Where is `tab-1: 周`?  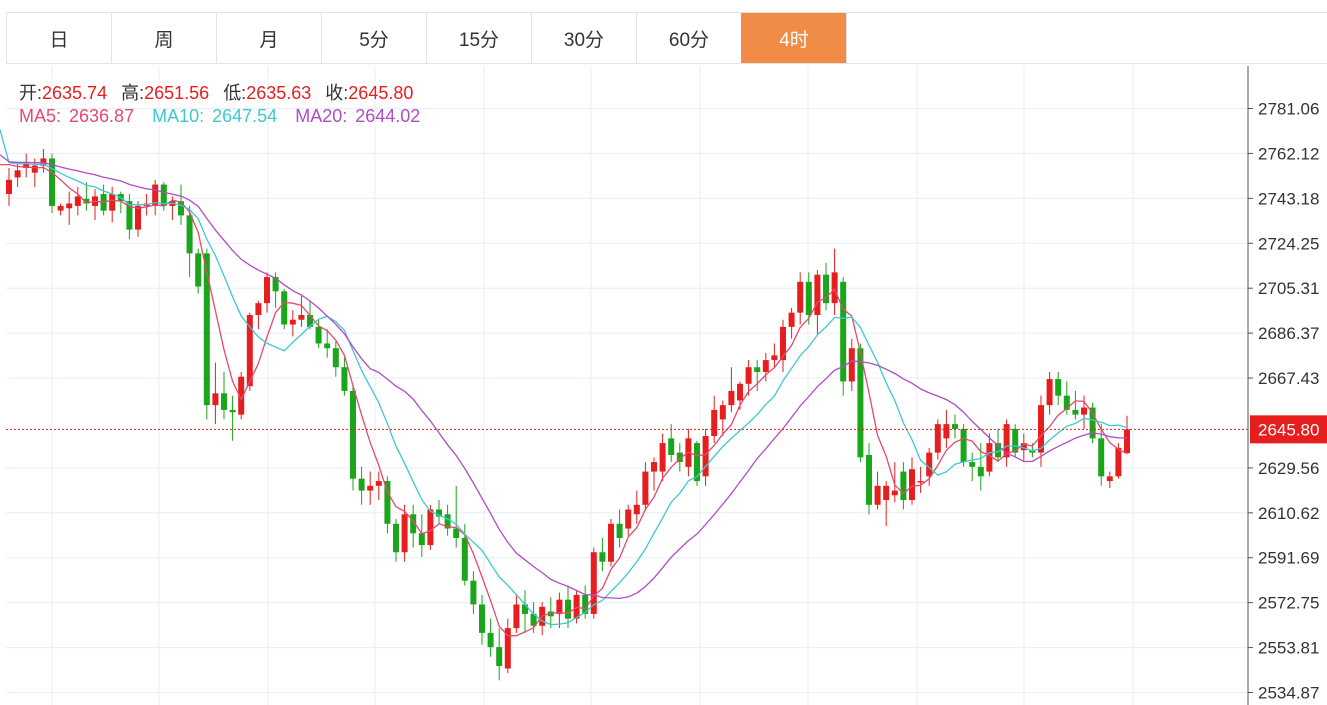
tab-1: 周 is located at coordinates (163, 38).